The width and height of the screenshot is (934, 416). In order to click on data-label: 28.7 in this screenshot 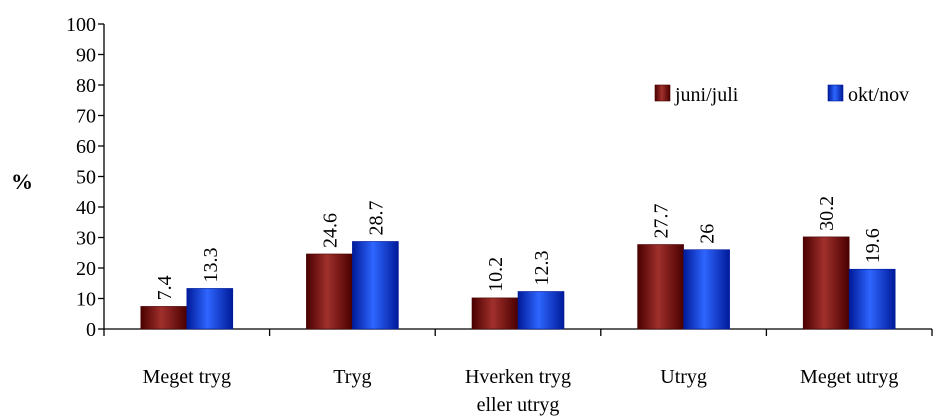, I will do `click(376, 217)`.